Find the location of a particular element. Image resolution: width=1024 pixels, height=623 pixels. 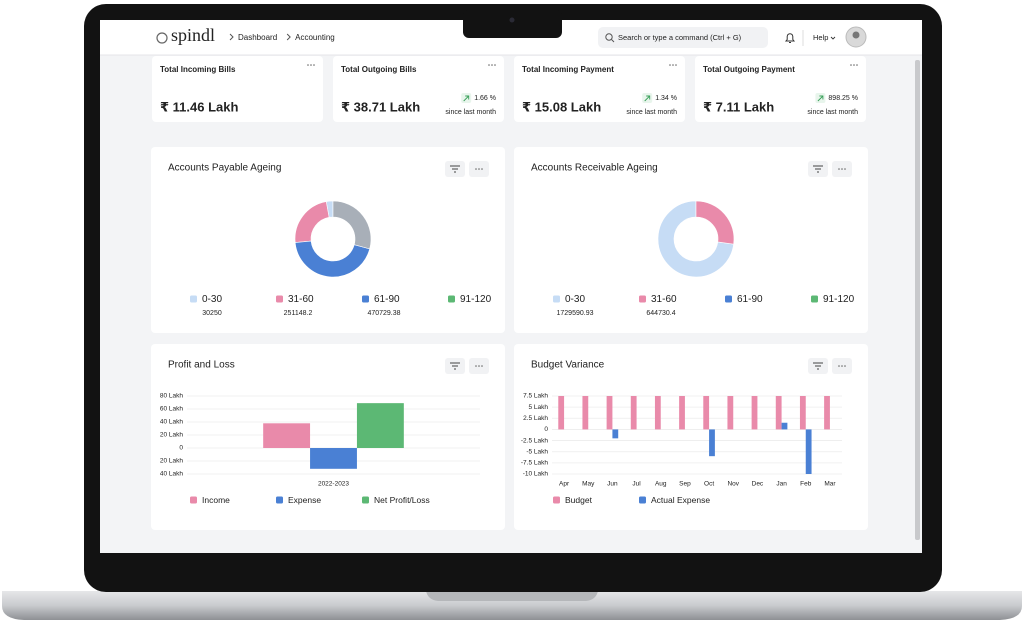

chevron-down is located at coordinates (833, 38).